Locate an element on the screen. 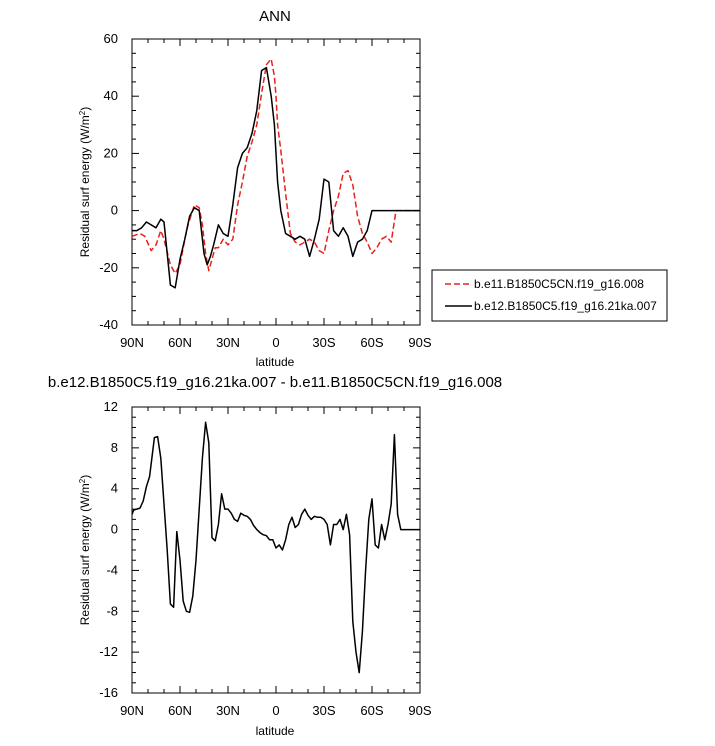 The image size is (715, 746). bottom-y-axis-title: Residual surf energy (W/m2) is located at coordinates (85, 550).